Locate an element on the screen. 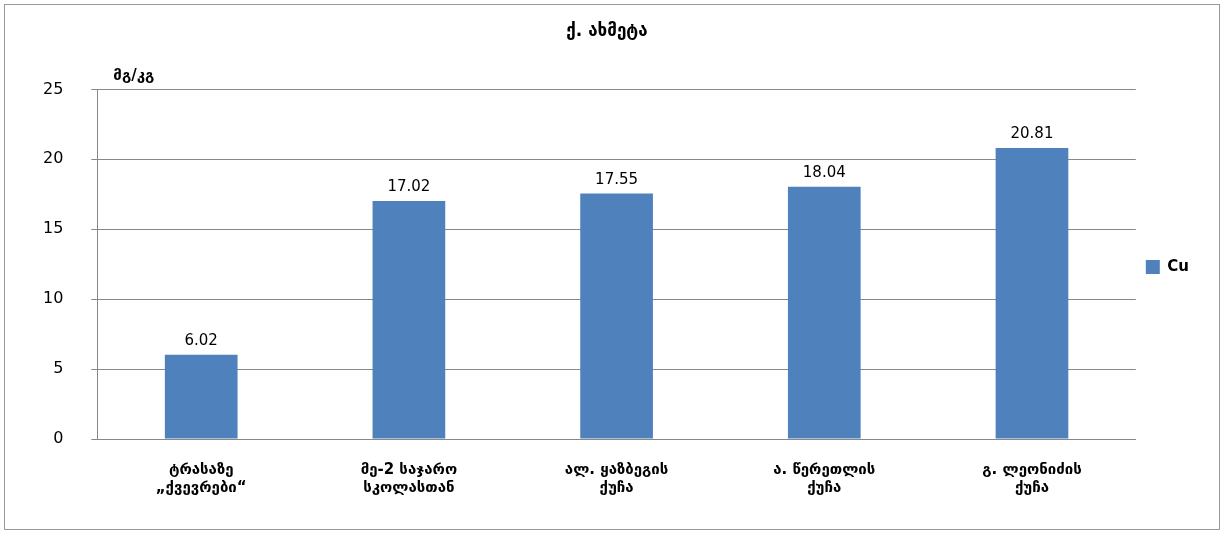 This screenshot has width=1224, height=533. x-tick-label: ა. წერეთლის ქუჩა is located at coordinates (824, 477).